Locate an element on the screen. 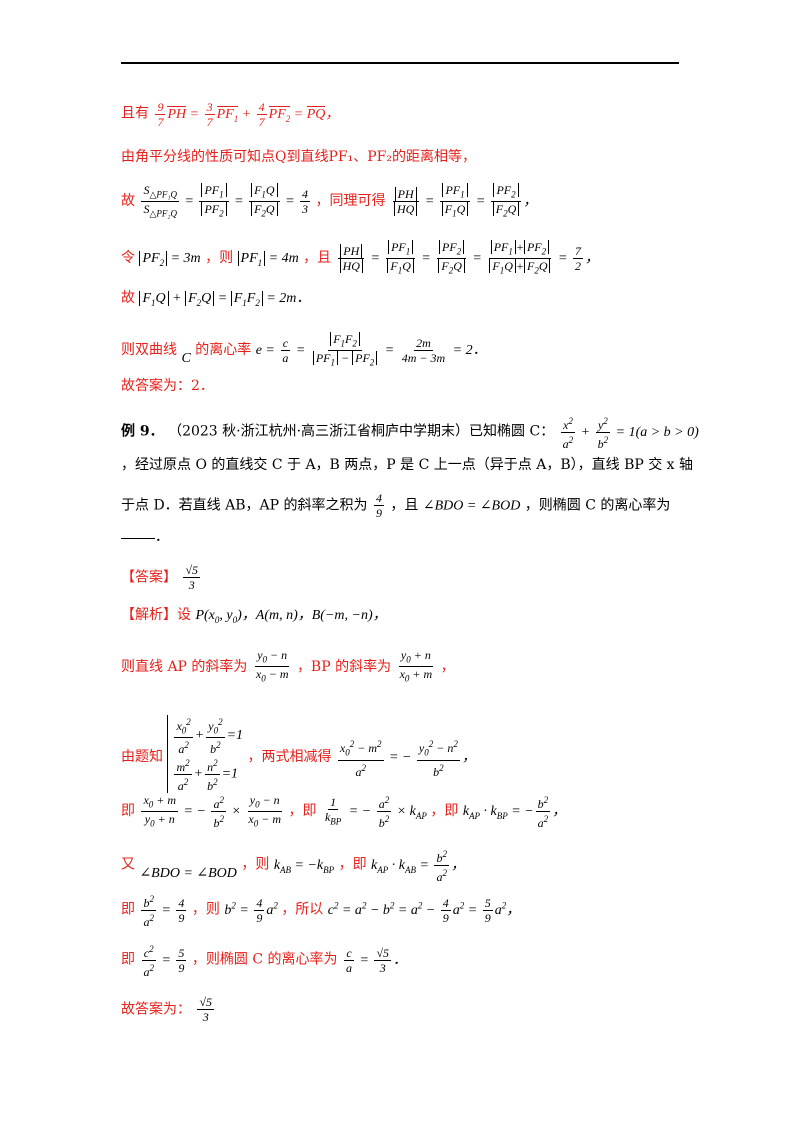 The image size is (800, 1132). equation: x0 + m y0 + n = − a2 b2 × y0 − n x0 − m is located at coordinates (211, 812).